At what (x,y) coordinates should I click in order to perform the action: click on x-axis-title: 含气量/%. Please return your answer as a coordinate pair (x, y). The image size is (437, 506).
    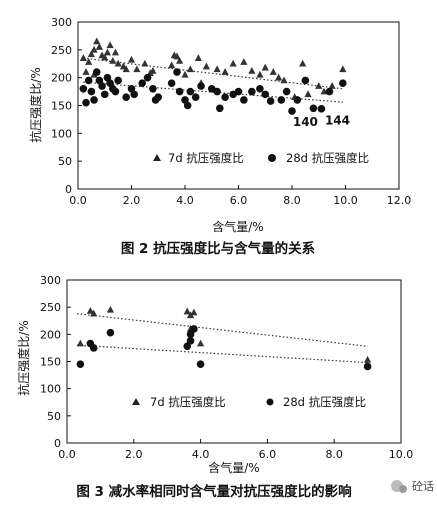
    Looking at the image, I should click on (237, 226).